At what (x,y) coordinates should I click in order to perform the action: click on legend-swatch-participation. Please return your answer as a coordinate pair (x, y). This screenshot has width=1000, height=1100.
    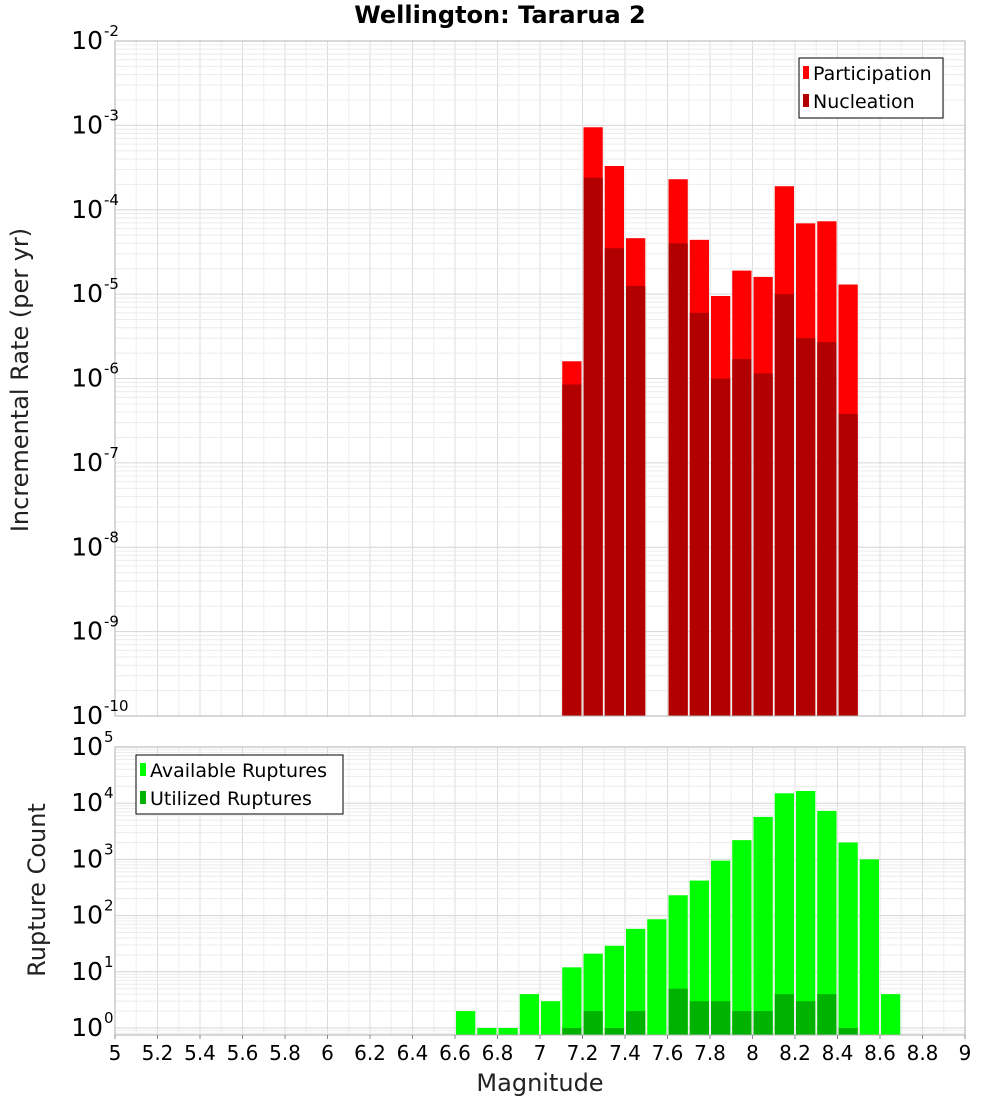
    Looking at the image, I should click on (806, 72).